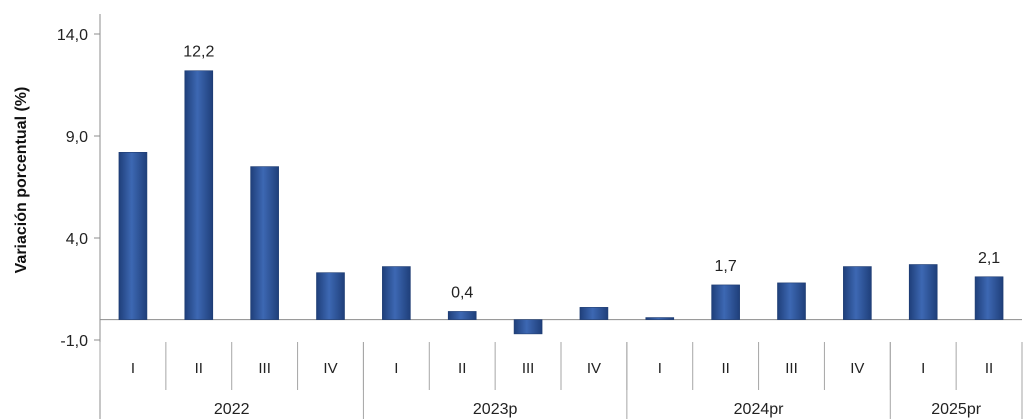 Image resolution: width=1028 pixels, height=419 pixels. Describe the element at coordinates (232, 409) in the screenshot. I see `year-label: 2022` at that location.